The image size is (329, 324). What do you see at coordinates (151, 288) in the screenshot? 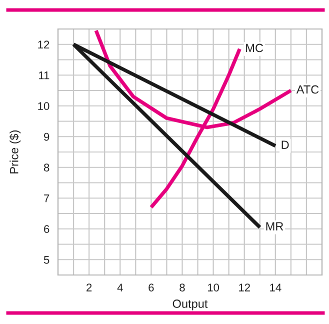
I see `x-tick-label: 6` at bounding box center [151, 288].